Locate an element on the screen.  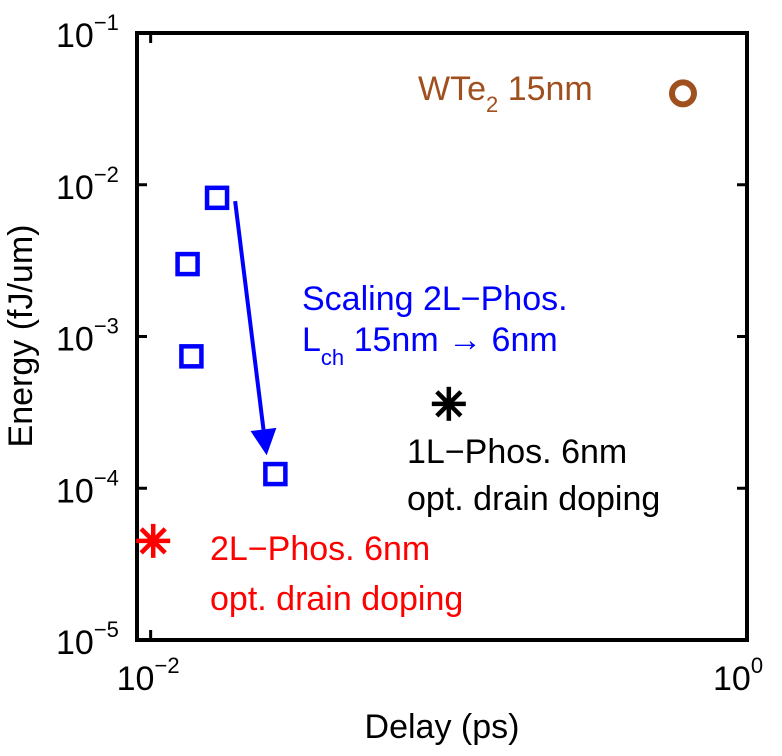
y-tick-label: 10⁻⁵ is located at coordinates (87, 639).